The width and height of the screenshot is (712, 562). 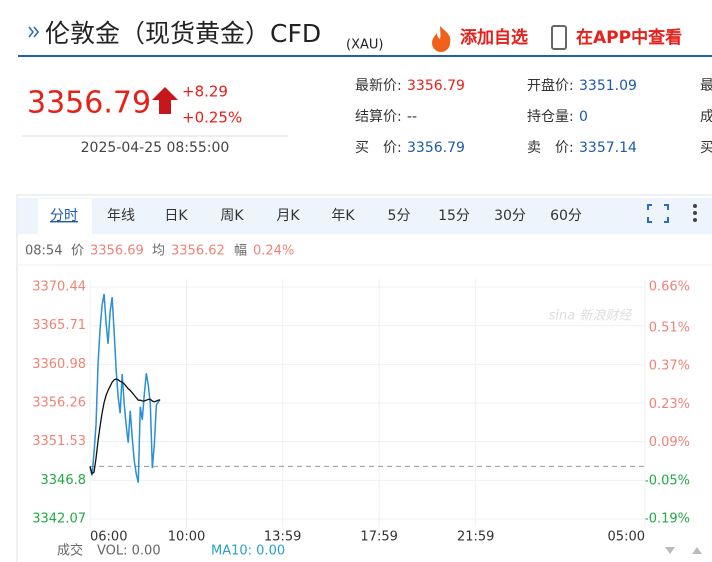 I want to click on field-label: 买, so click(x=706, y=148).